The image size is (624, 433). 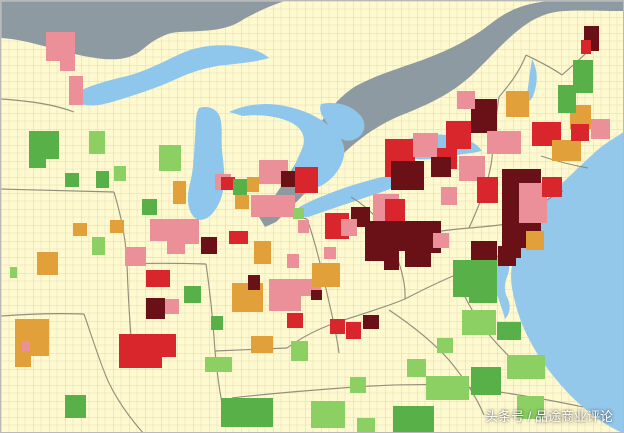 What do you see at coordinates (349, 227) in the screenshot?
I see `county-cluster-ohio-nw-pink` at bounding box center [349, 227].